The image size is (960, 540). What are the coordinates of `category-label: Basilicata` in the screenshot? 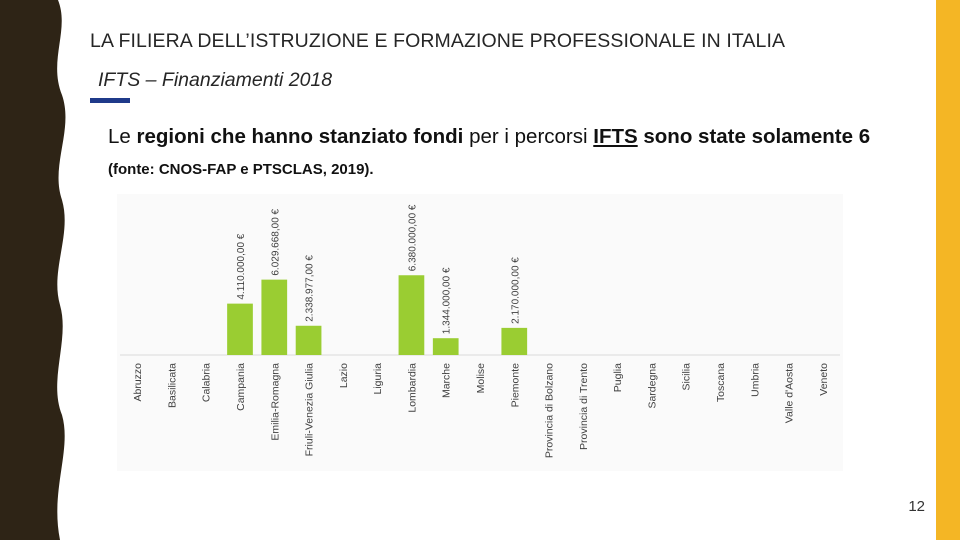 It's located at (172, 385).